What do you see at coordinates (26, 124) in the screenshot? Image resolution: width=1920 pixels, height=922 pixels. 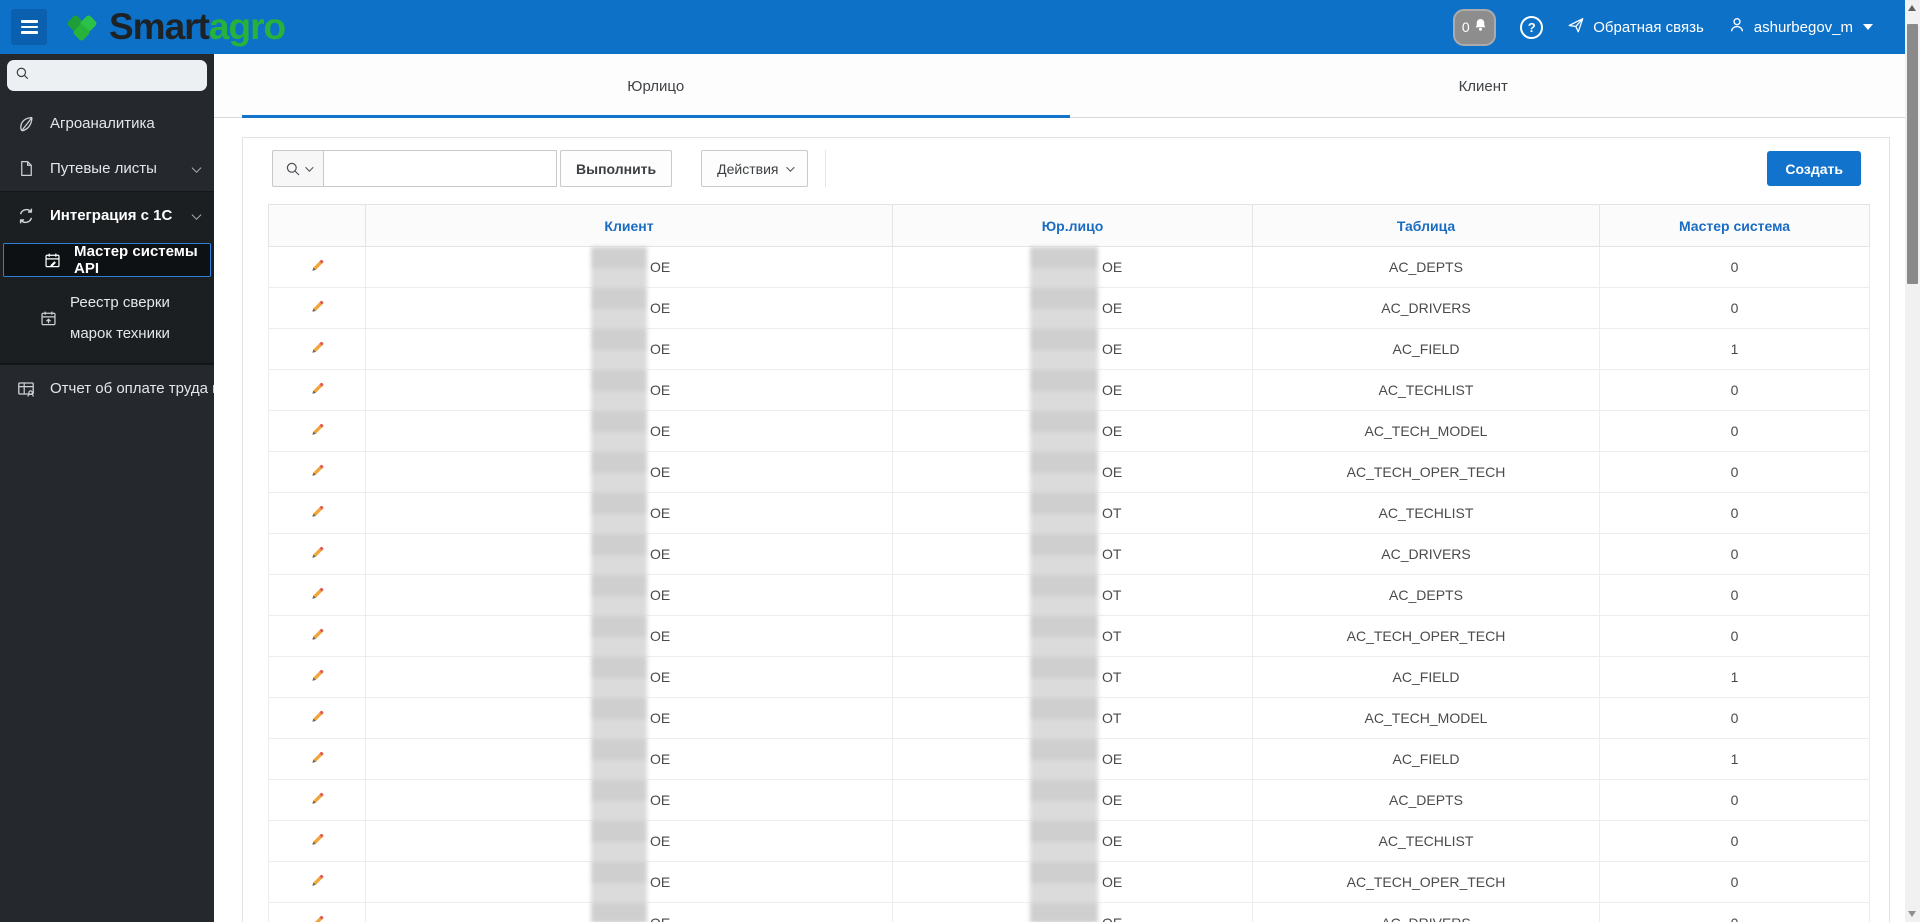 I see `leaf-icon` at bounding box center [26, 124].